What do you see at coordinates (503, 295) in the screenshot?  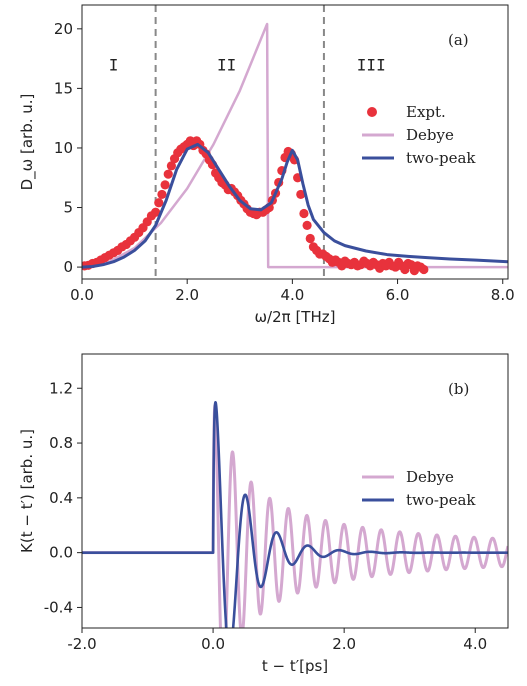 I see `panel-a-xtick-label: 8.0` at bounding box center [503, 295].